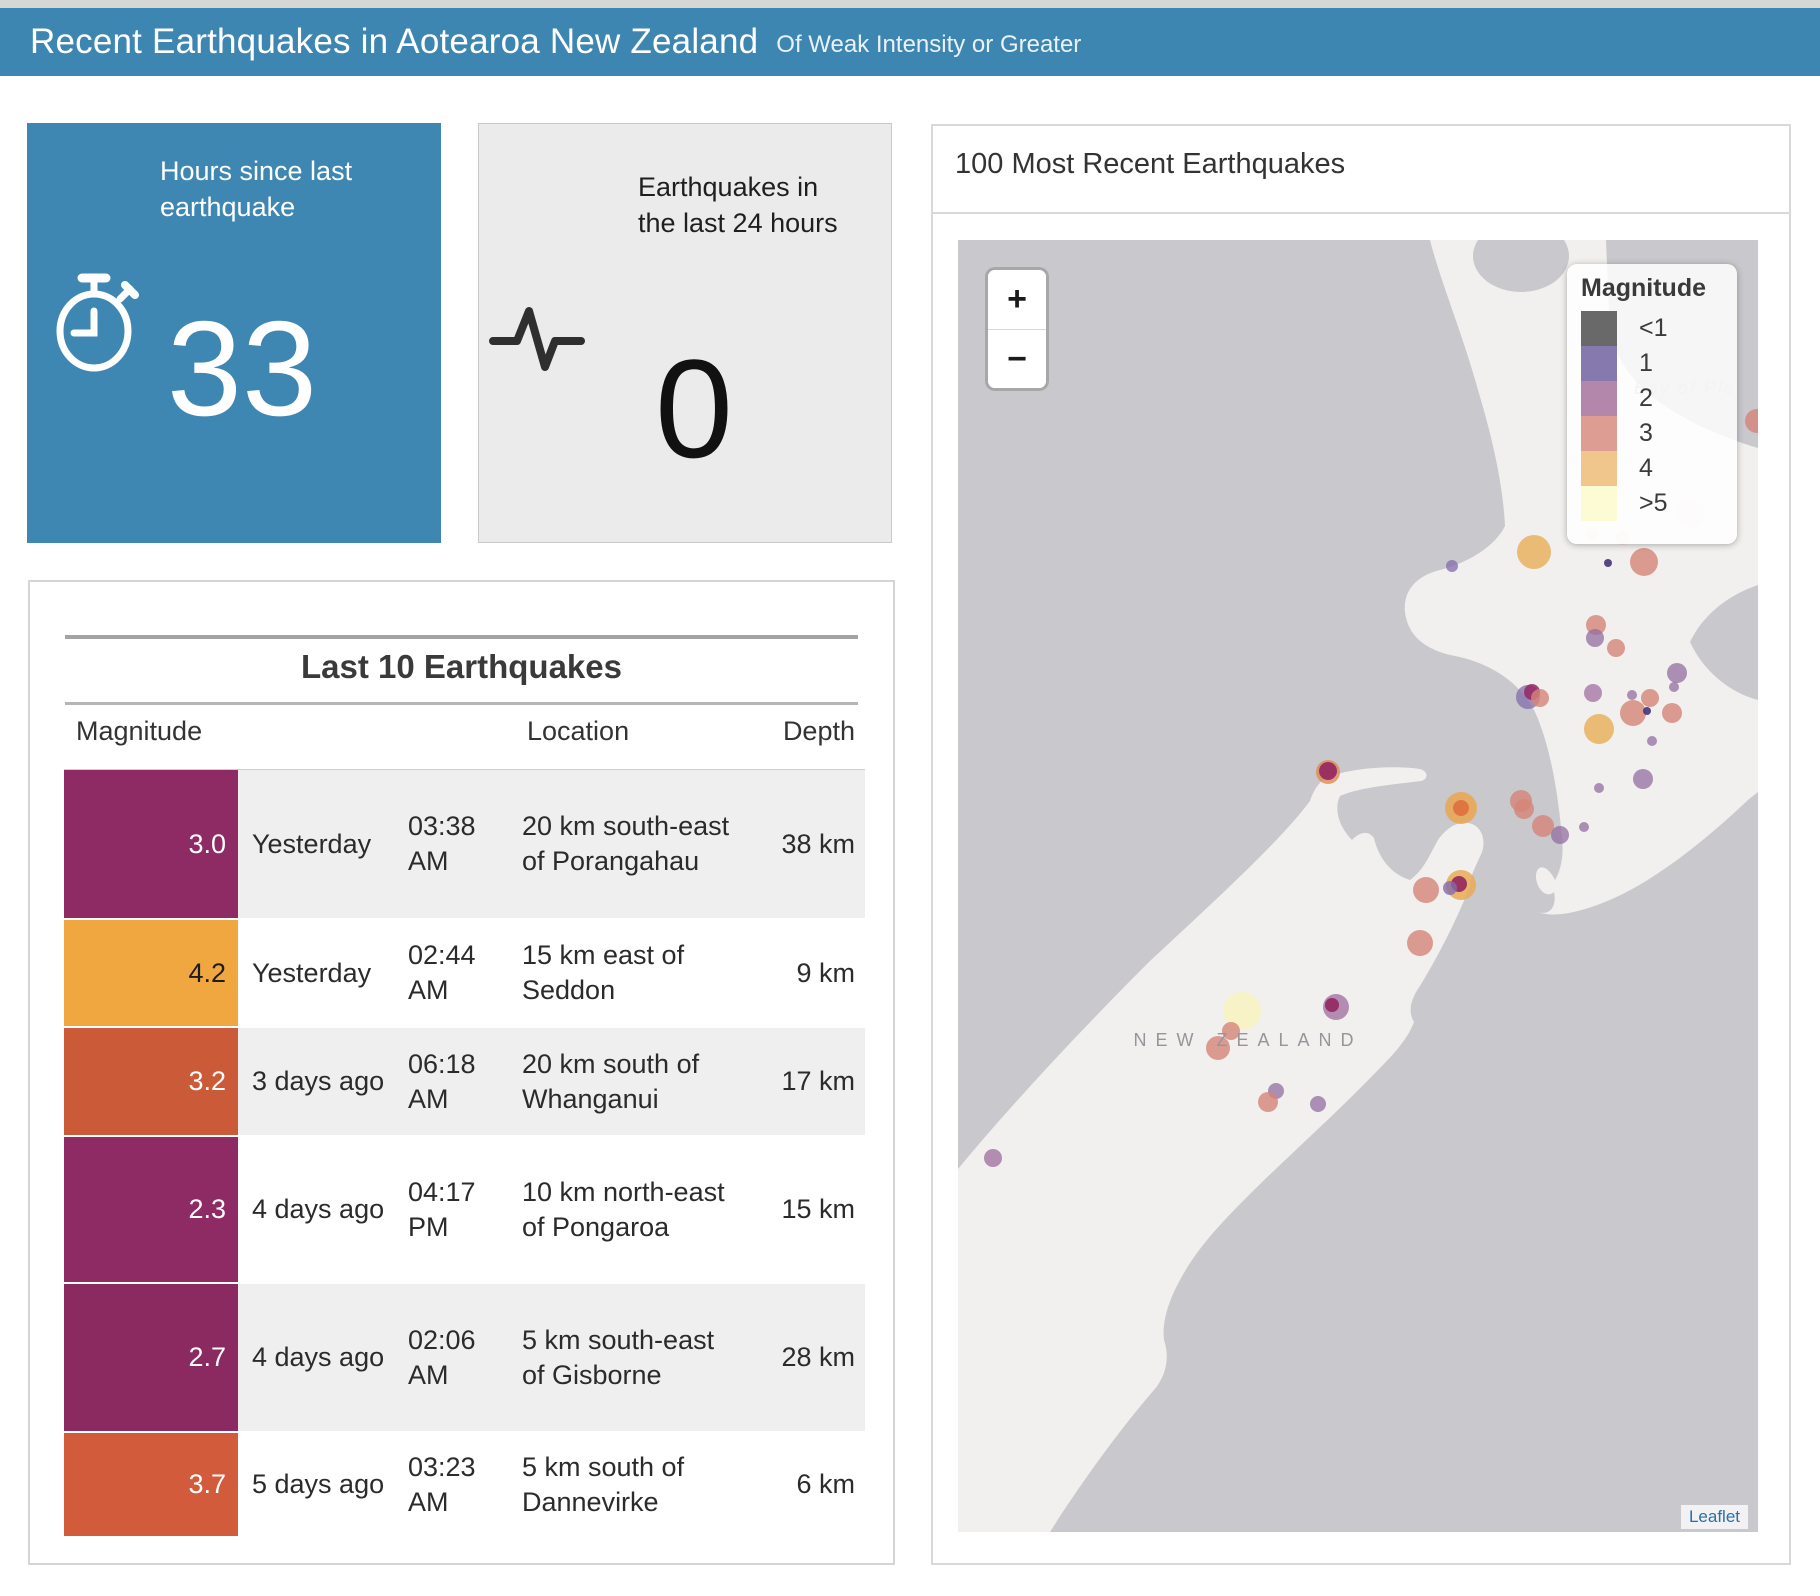 This screenshot has width=1820, height=1596. What do you see at coordinates (539, 341) in the screenshot?
I see `pulse-icon` at bounding box center [539, 341].